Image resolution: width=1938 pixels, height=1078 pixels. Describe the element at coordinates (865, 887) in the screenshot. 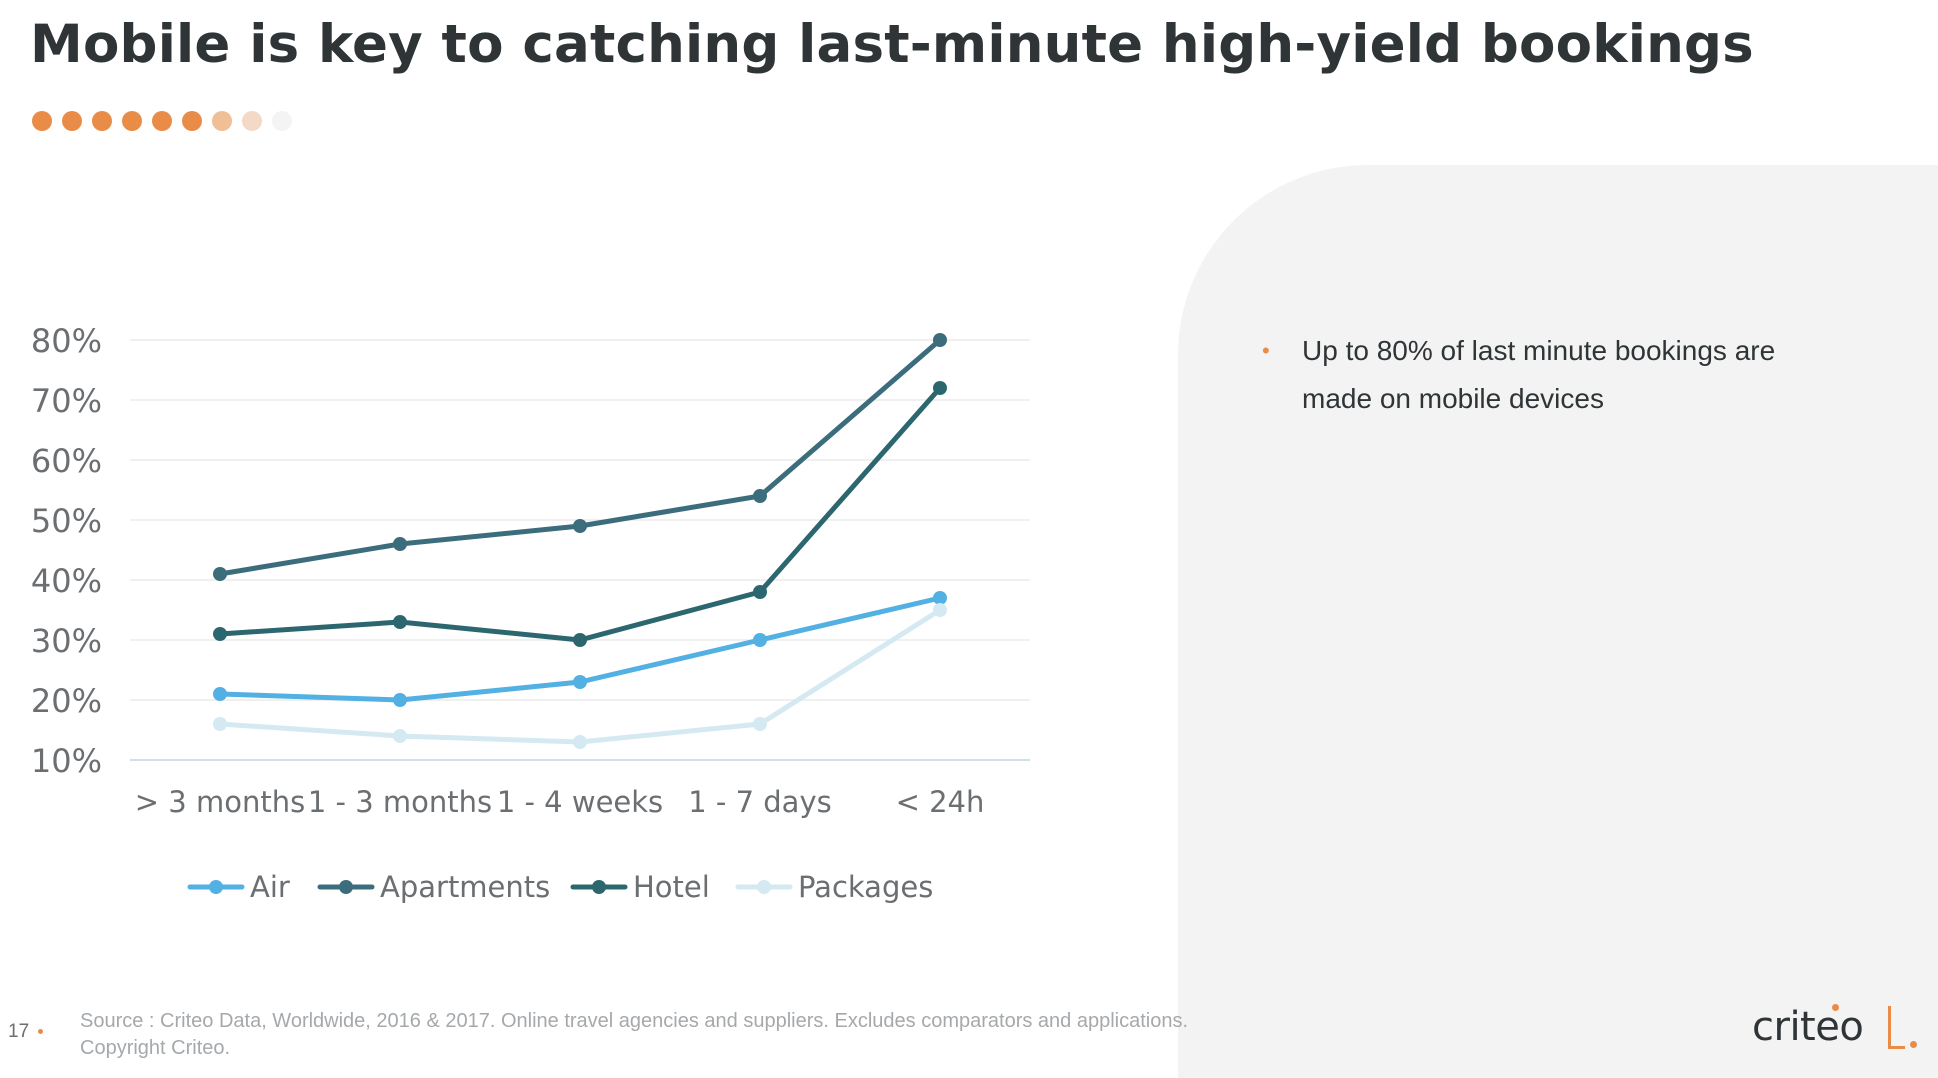

I see `legend-label: Packages` at that location.